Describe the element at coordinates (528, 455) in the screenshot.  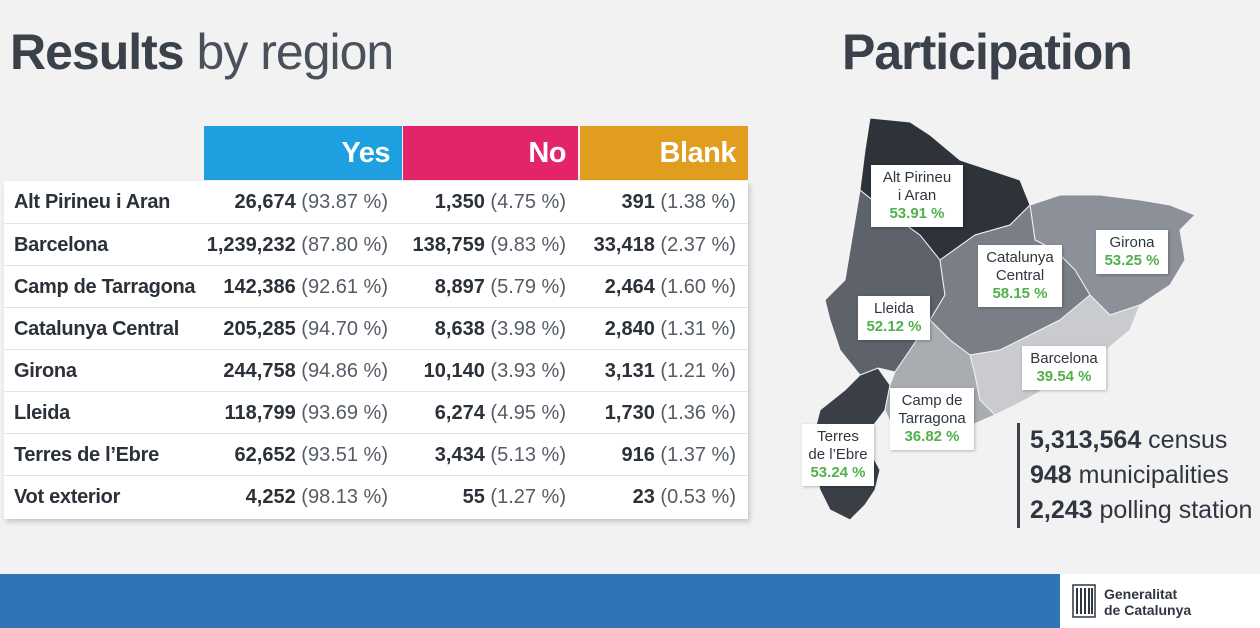
I see `no-percent: (5.13 %)` at that location.